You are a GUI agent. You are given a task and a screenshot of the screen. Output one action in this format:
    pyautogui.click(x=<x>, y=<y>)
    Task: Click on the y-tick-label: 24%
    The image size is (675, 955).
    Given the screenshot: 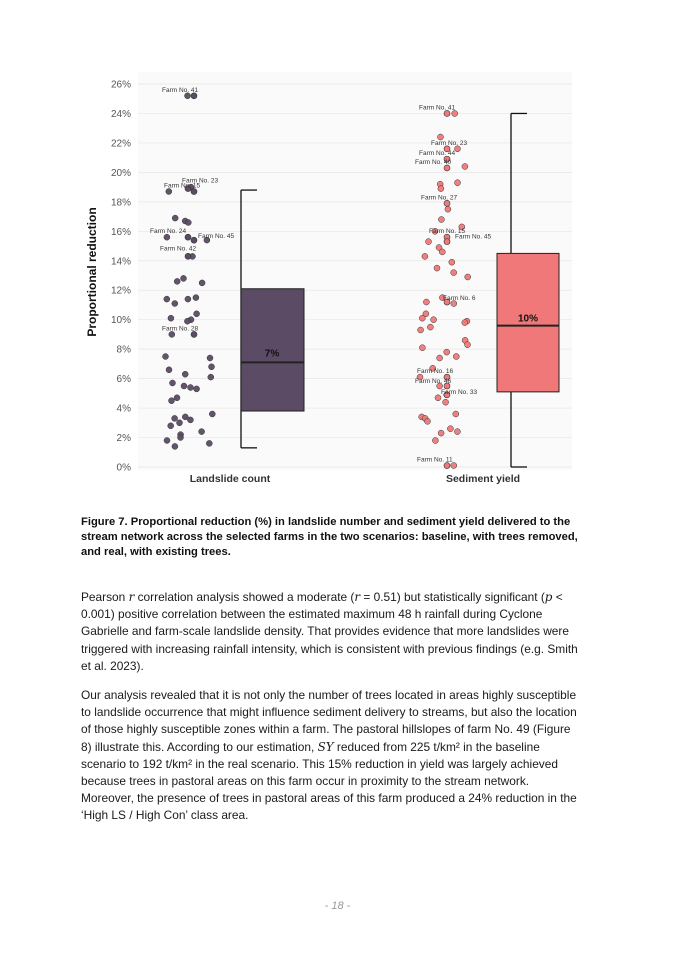 What is the action you would take?
    pyautogui.click(x=121, y=114)
    